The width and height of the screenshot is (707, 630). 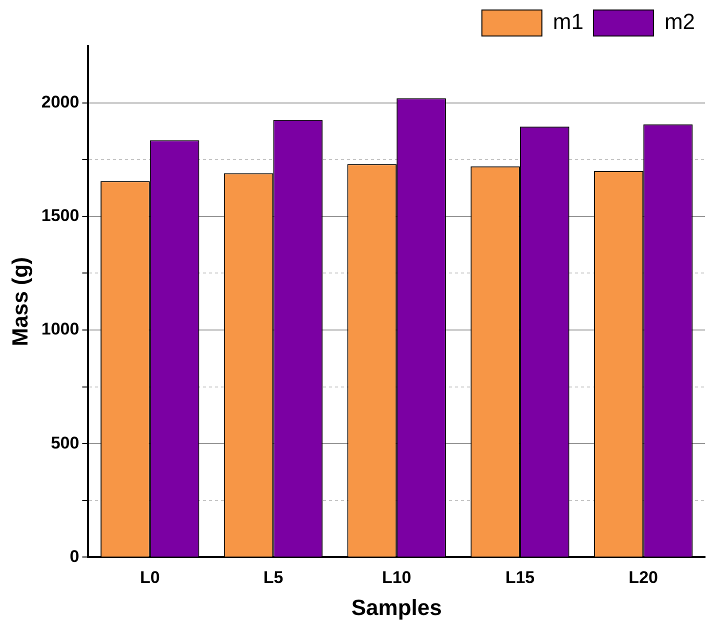 What do you see at coordinates (60, 216) in the screenshot?
I see `y-tick-label: 1500` at bounding box center [60, 216].